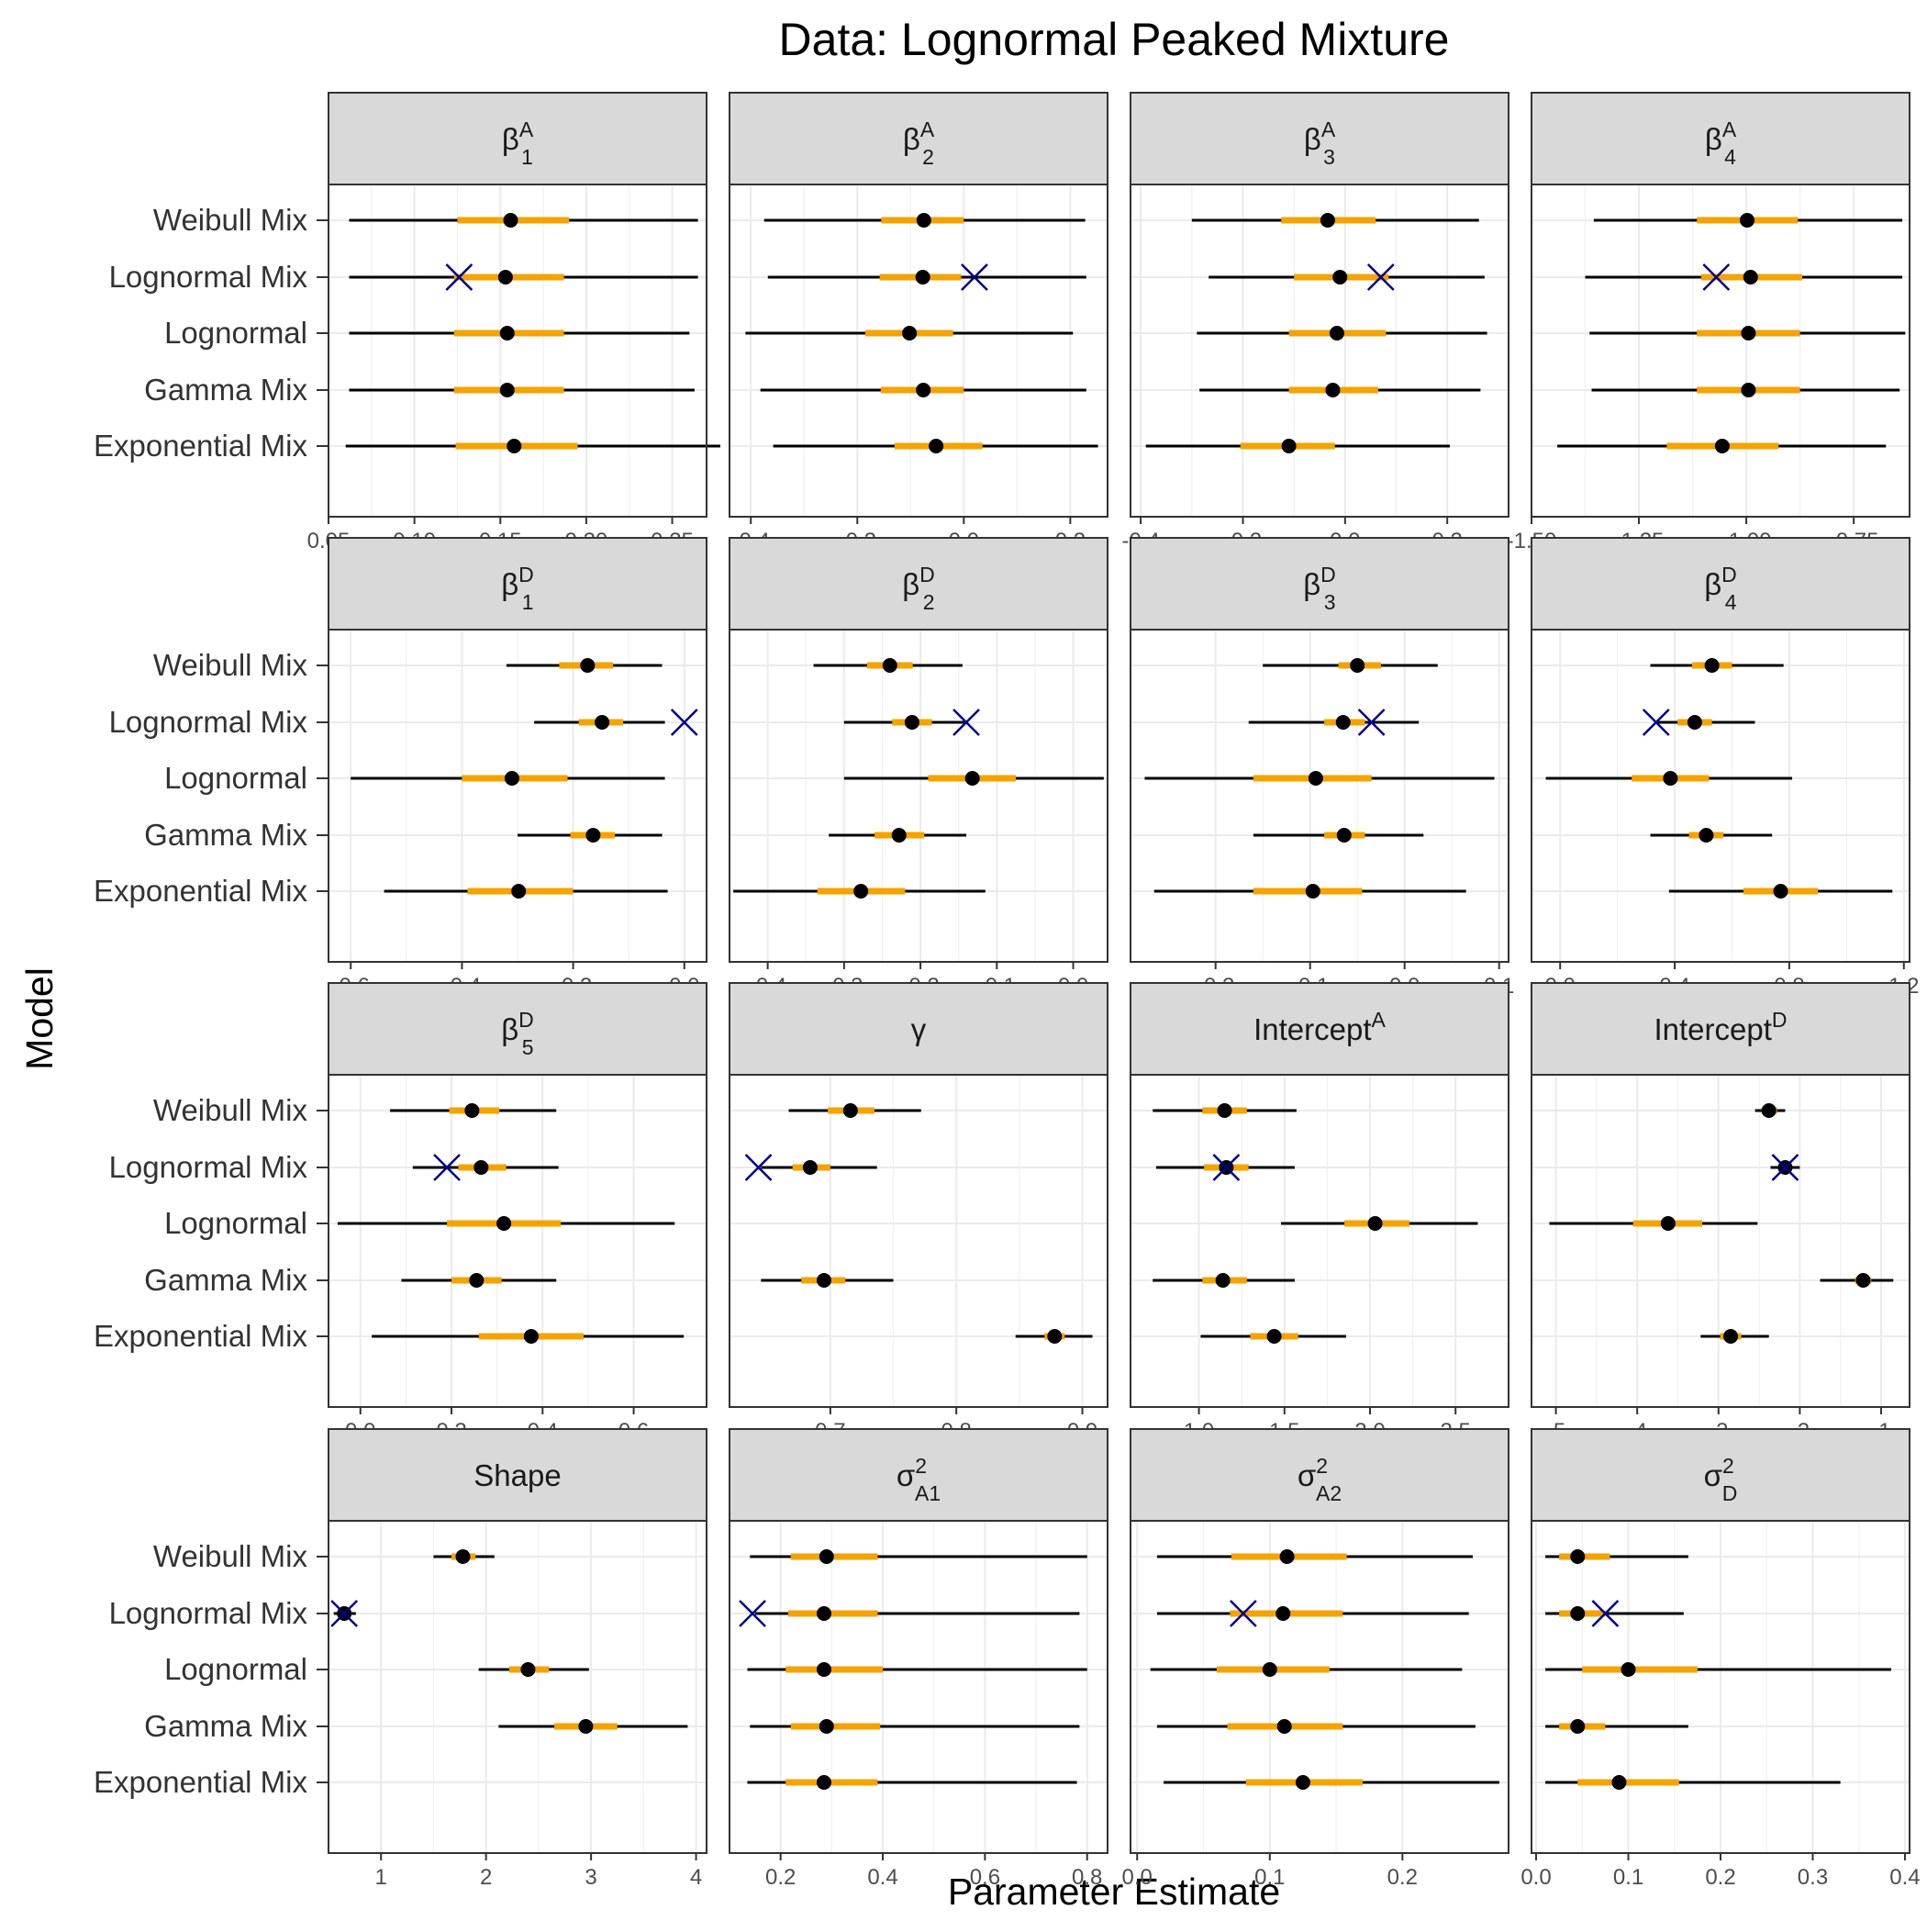  Describe the element at coordinates (918, 588) in the screenshot. I see `facet-strip-label: βD 2` at that location.